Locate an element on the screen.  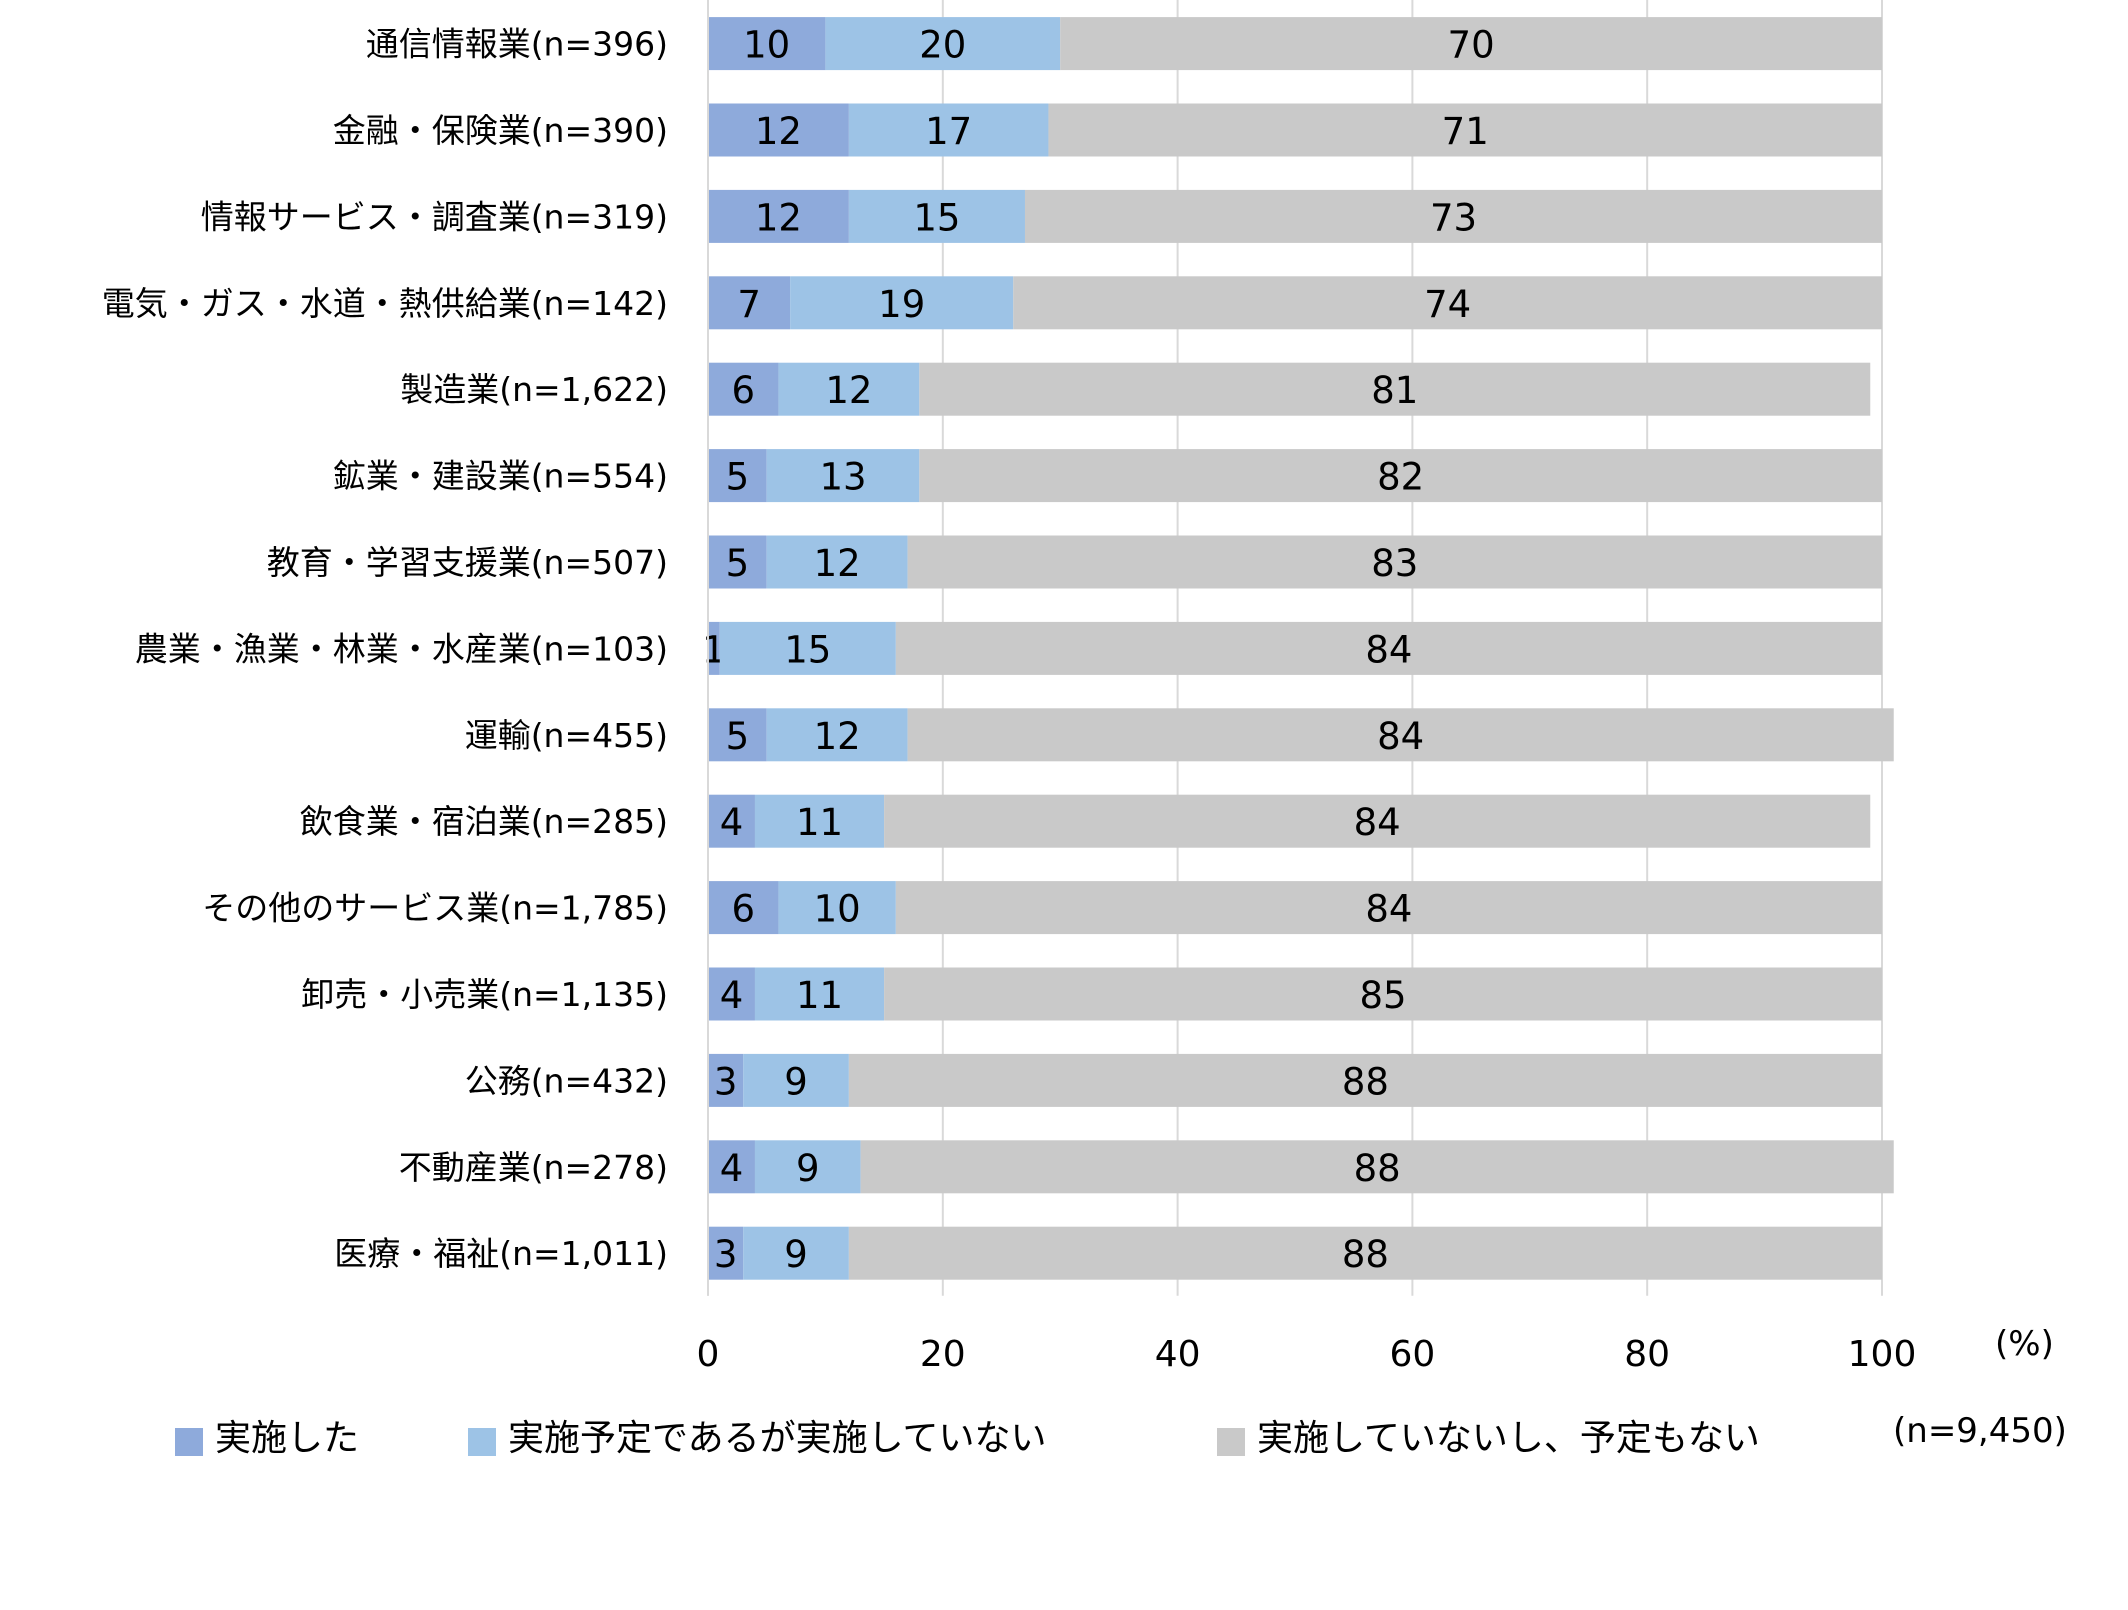
data-label: 71 is located at coordinates (1465, 131).